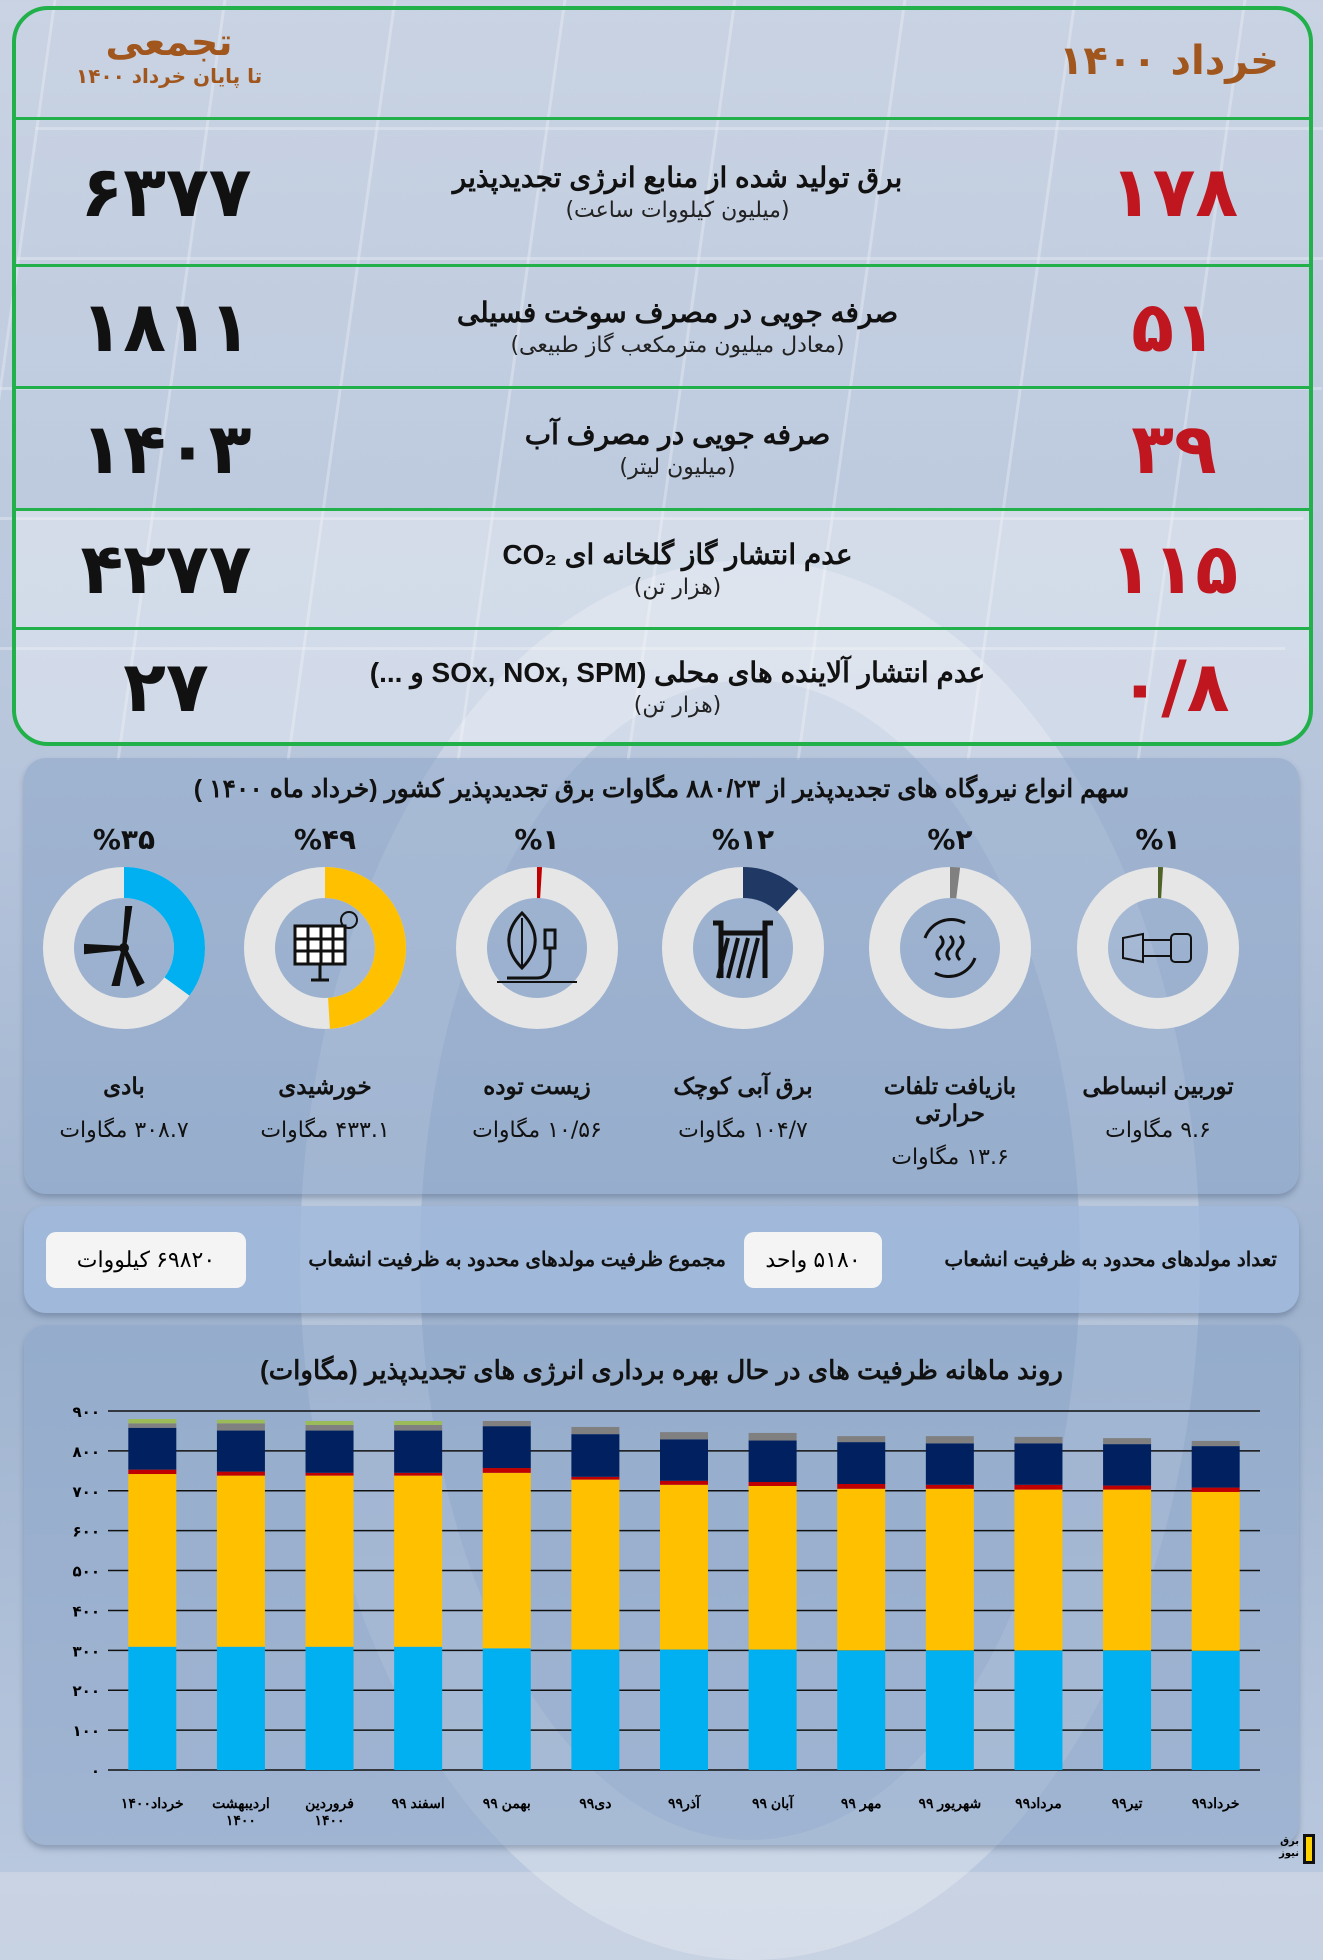 The image size is (1323, 1960). I want to click on x-tick-label: تیر۹۹, so click(1127, 1803).